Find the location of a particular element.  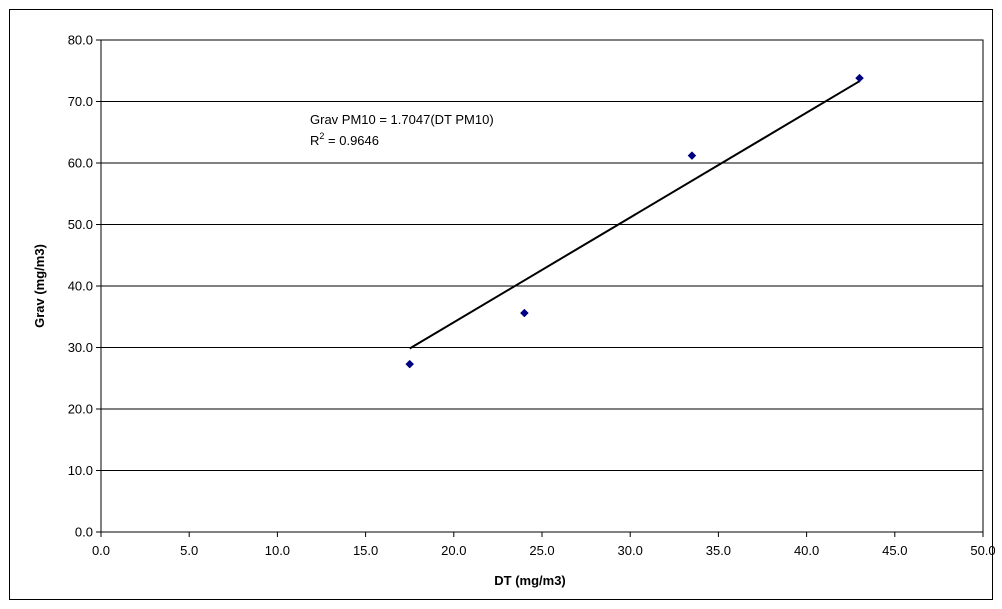

x-tick-label-5: 25.0 is located at coordinates (541, 550).